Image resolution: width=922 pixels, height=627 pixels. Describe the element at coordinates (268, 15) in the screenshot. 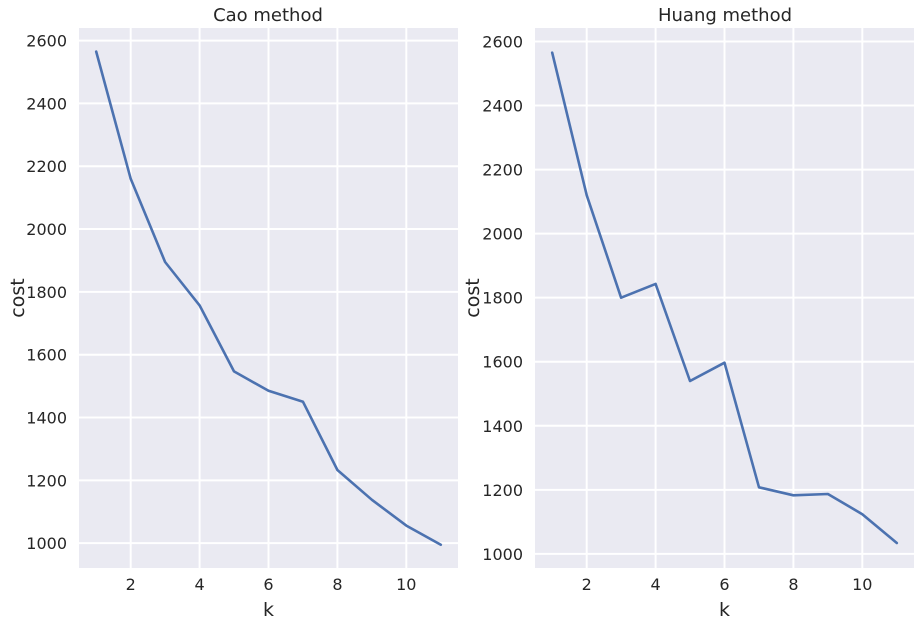

I see `chart-title: Cao method` at that location.